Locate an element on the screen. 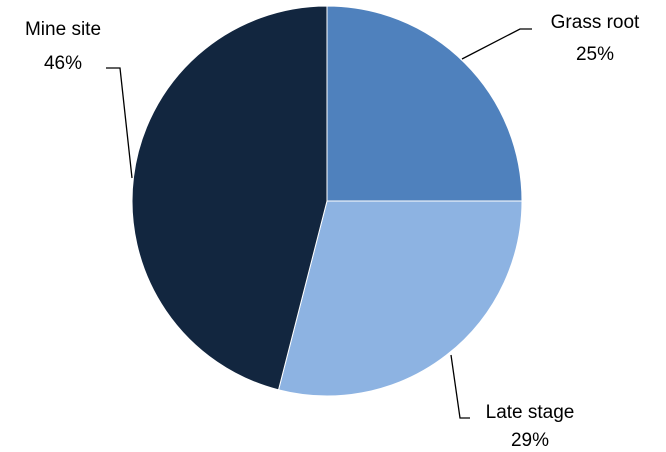  label-grass-root: Grass root is located at coordinates (595, 22).